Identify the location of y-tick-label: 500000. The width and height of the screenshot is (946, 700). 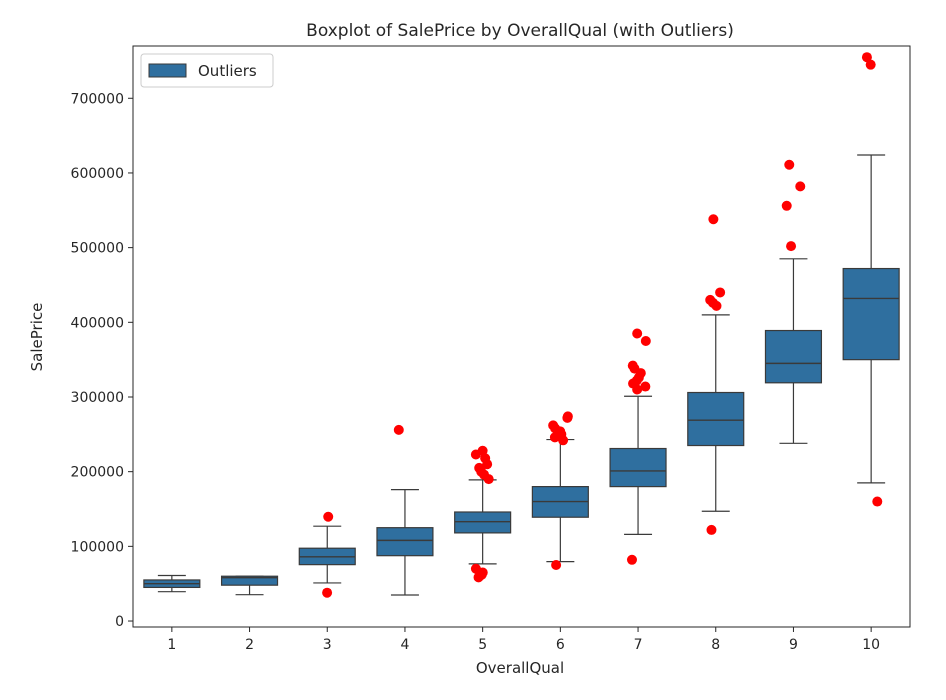
(97, 249).